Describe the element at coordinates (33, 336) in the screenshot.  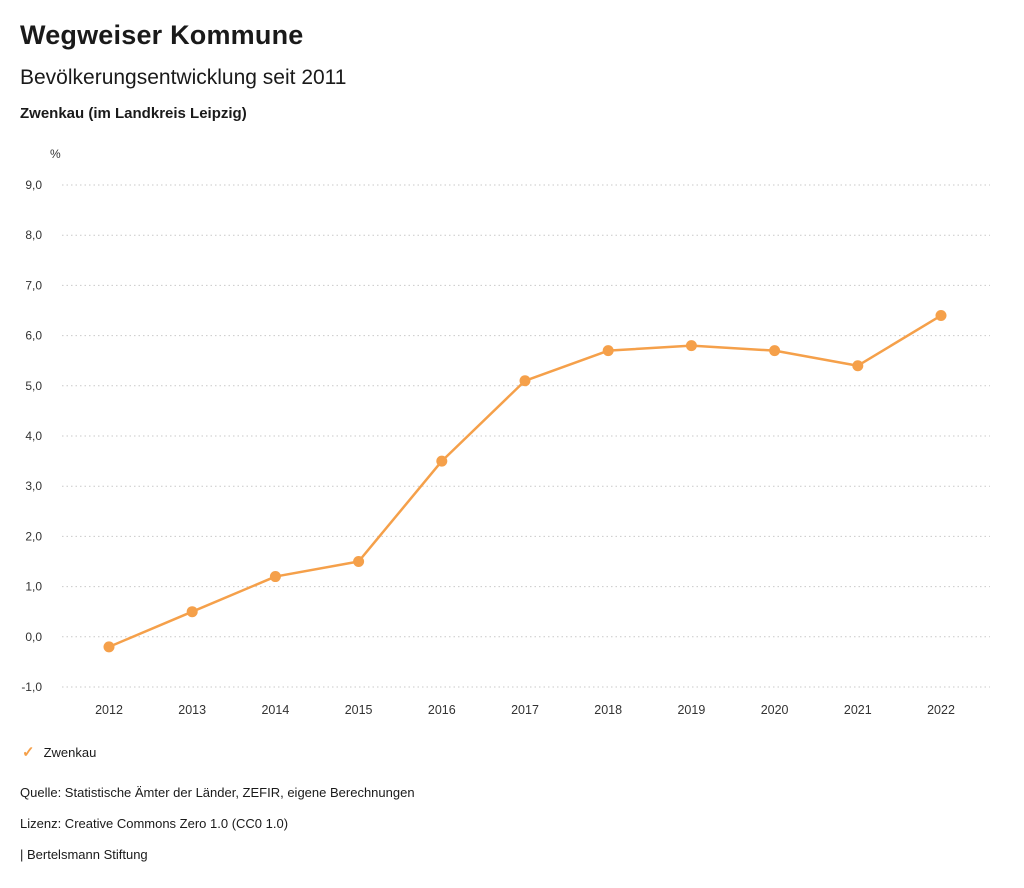
I see `y-tick-label: 6,0` at that location.